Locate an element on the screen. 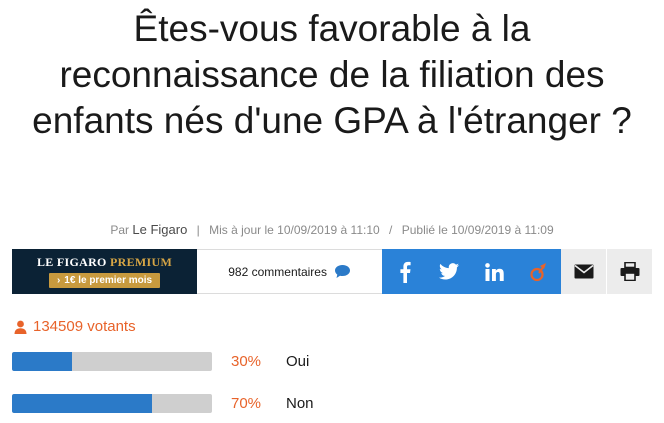  facebook-icon is located at coordinates (405, 272).